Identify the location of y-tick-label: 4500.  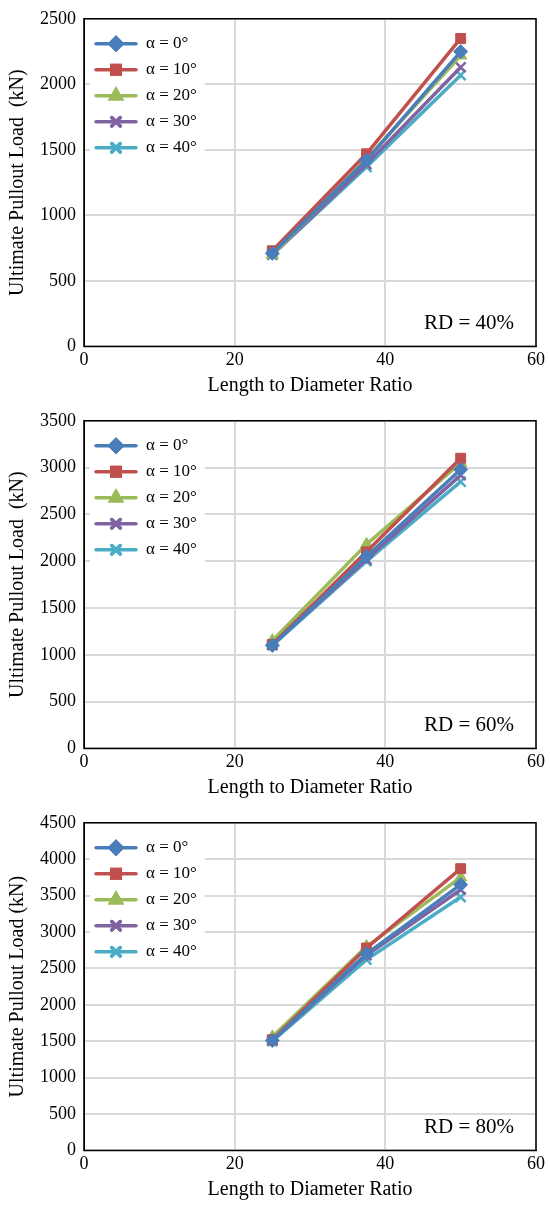
(58, 821).